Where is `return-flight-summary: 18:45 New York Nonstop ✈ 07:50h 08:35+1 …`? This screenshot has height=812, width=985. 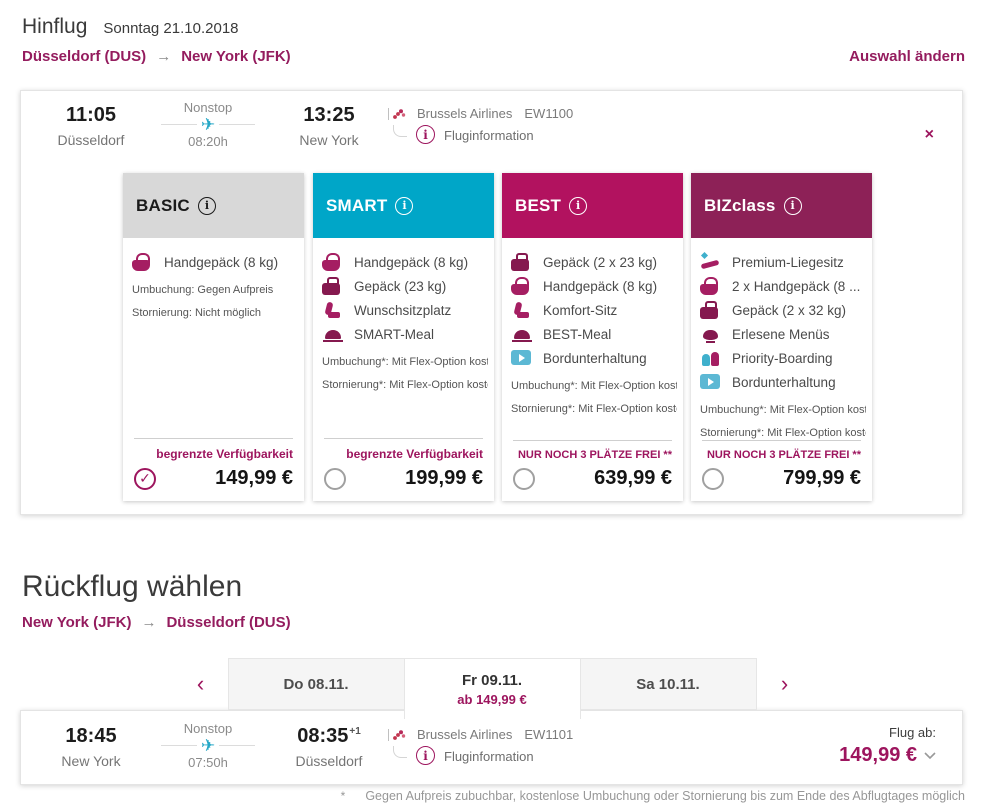 return-flight-summary: 18:45 New York Nonstop ✈ 07:50h 08:35+1 … is located at coordinates (491, 747).